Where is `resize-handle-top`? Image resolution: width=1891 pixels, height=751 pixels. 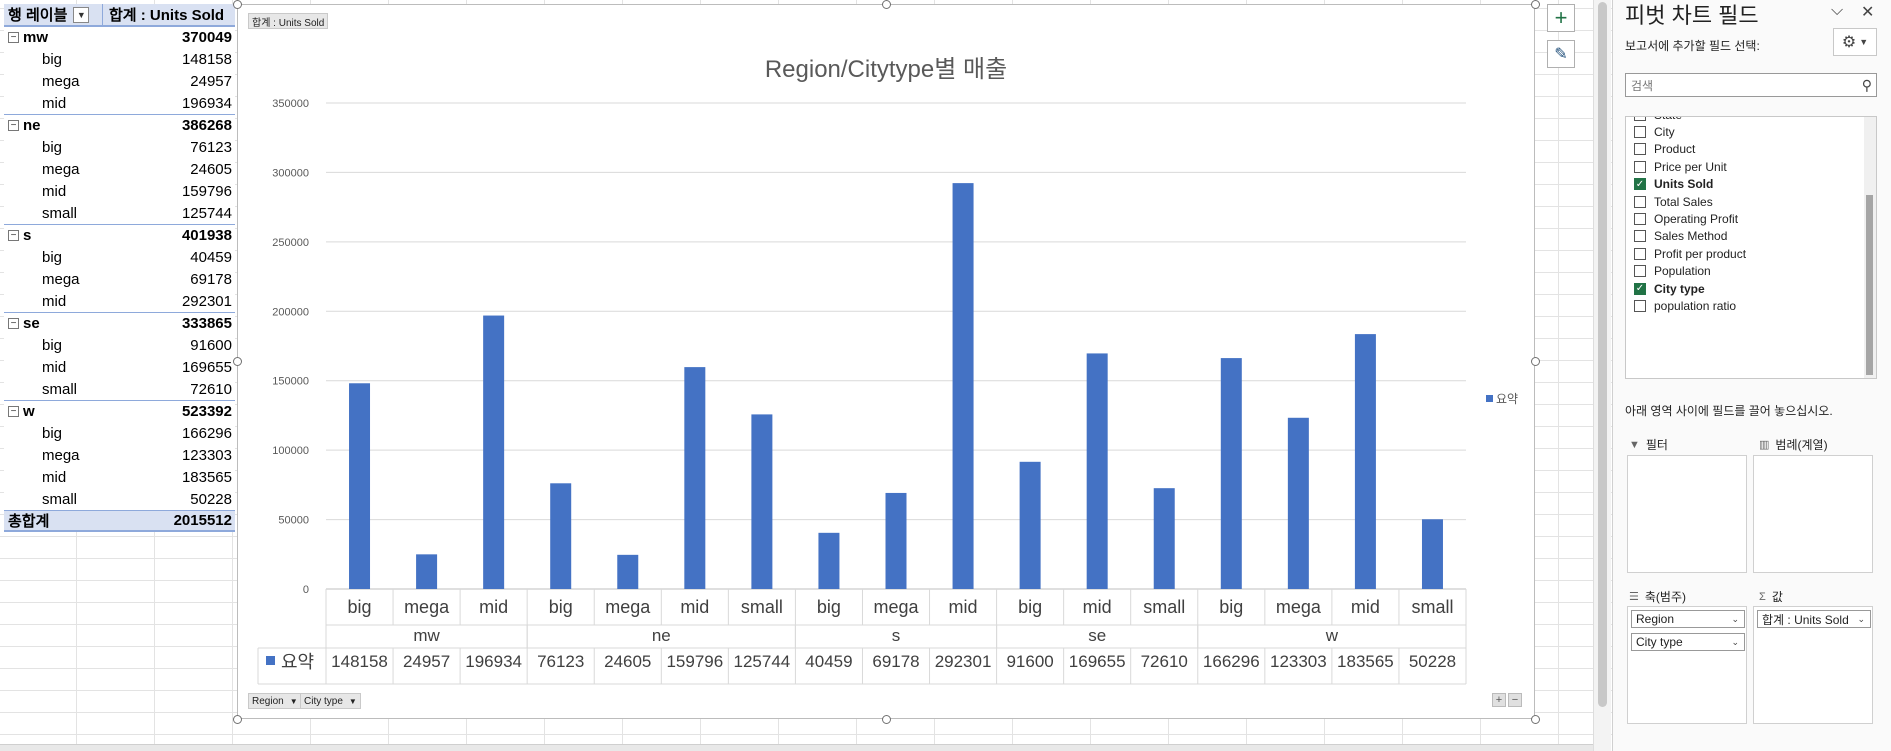 resize-handle-top is located at coordinates (886, 4).